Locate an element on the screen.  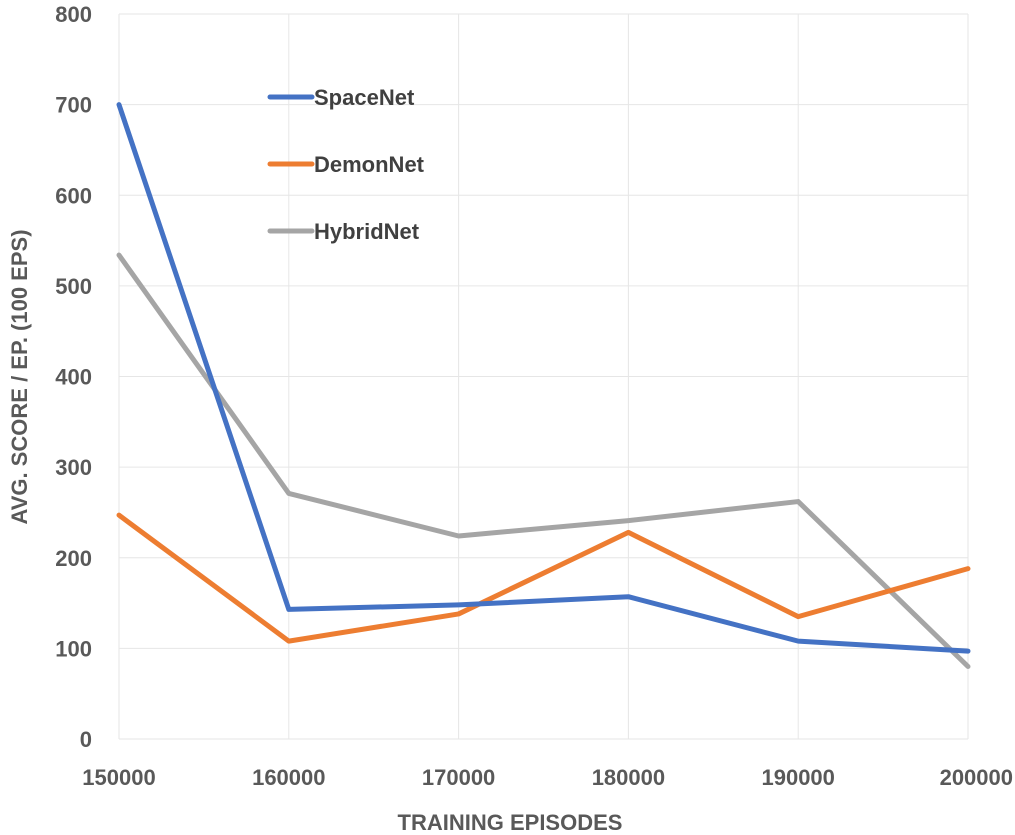
x-tick-label: 150000 is located at coordinates (118, 777).